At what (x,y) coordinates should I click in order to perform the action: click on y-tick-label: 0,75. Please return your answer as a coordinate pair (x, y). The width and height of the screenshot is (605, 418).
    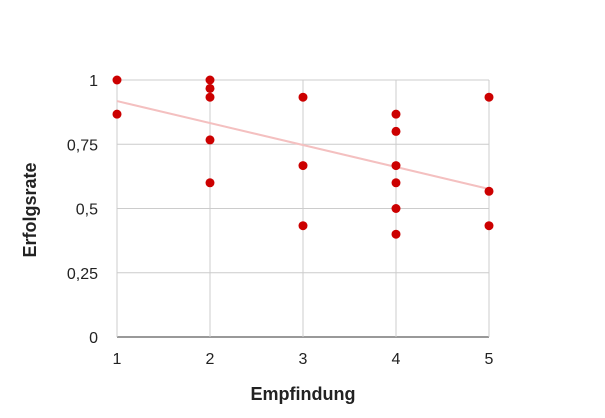
    Looking at the image, I should click on (82, 145).